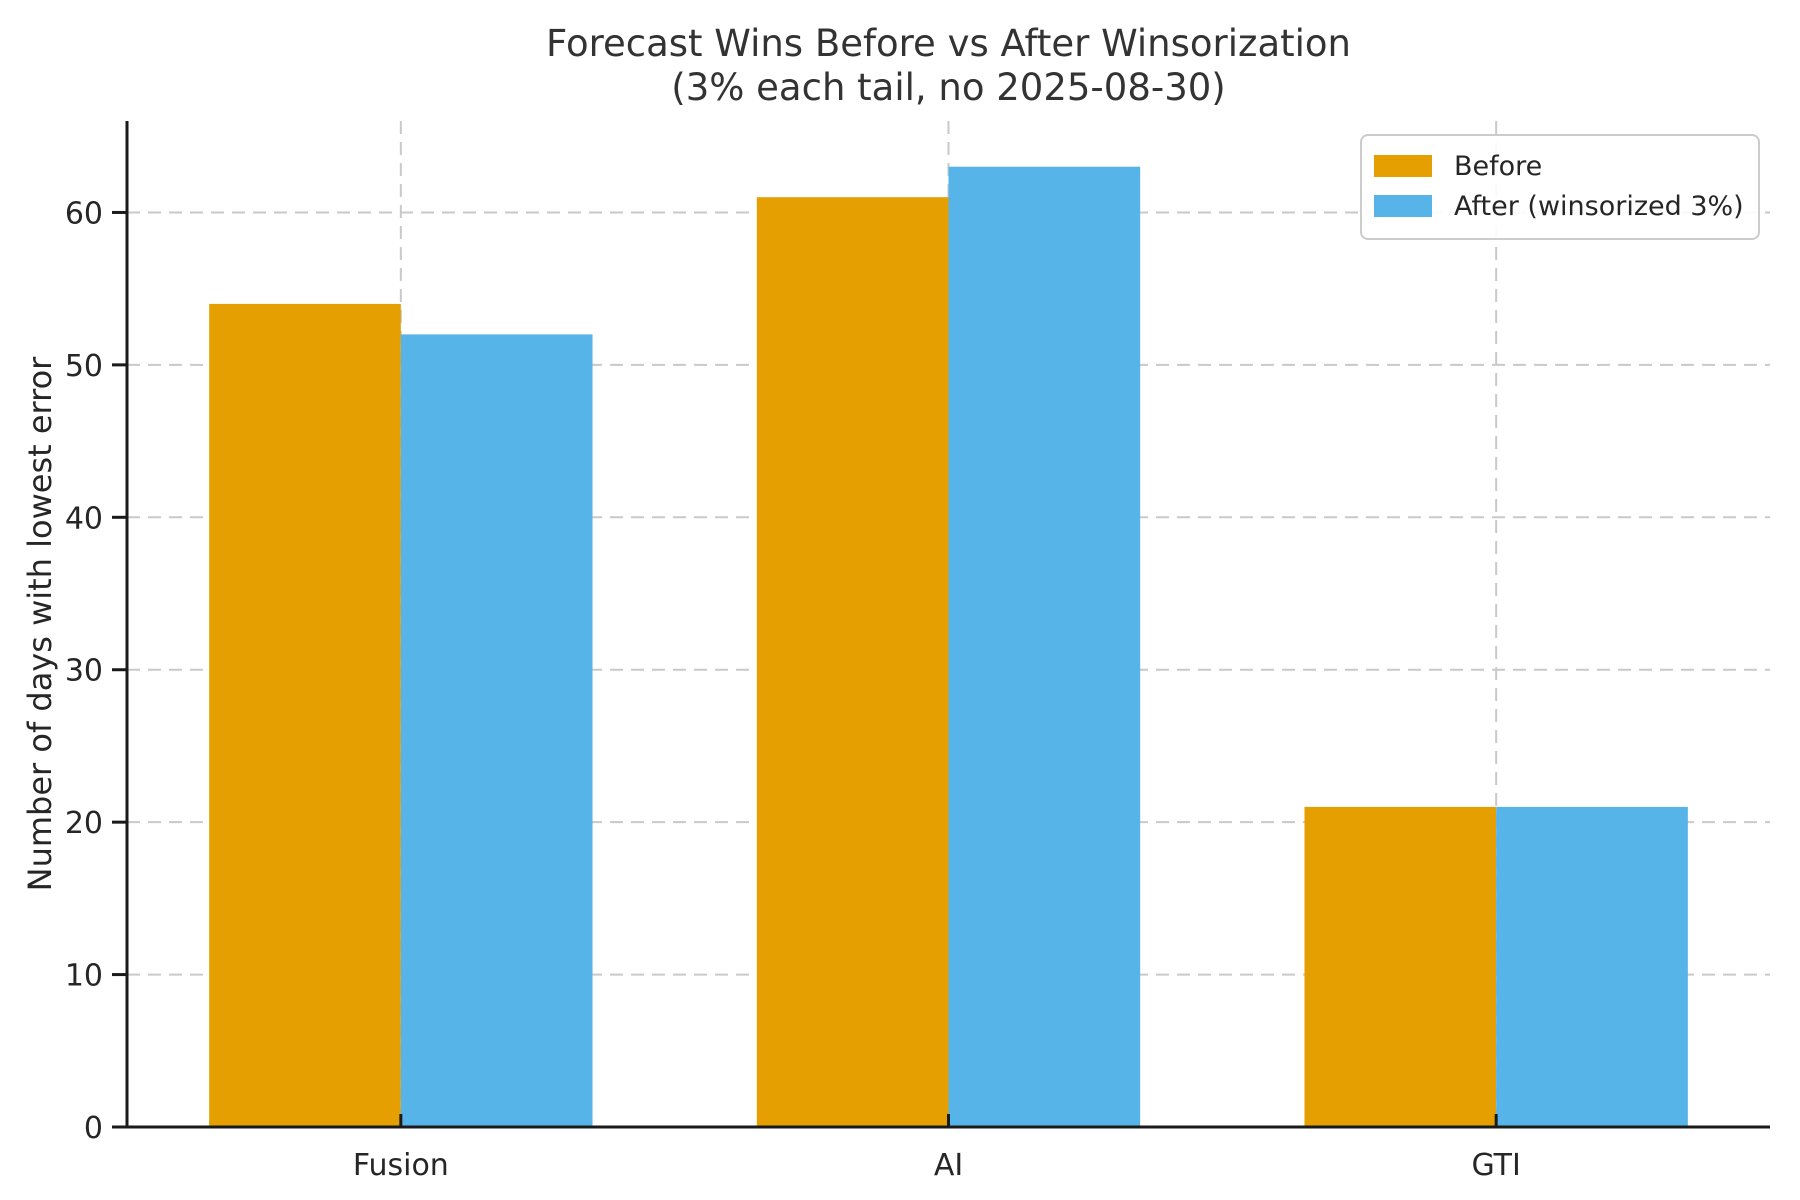 The image size is (1800, 1200). I want to click on legend-item-after: After (winsorized 3%), so click(1560, 206).